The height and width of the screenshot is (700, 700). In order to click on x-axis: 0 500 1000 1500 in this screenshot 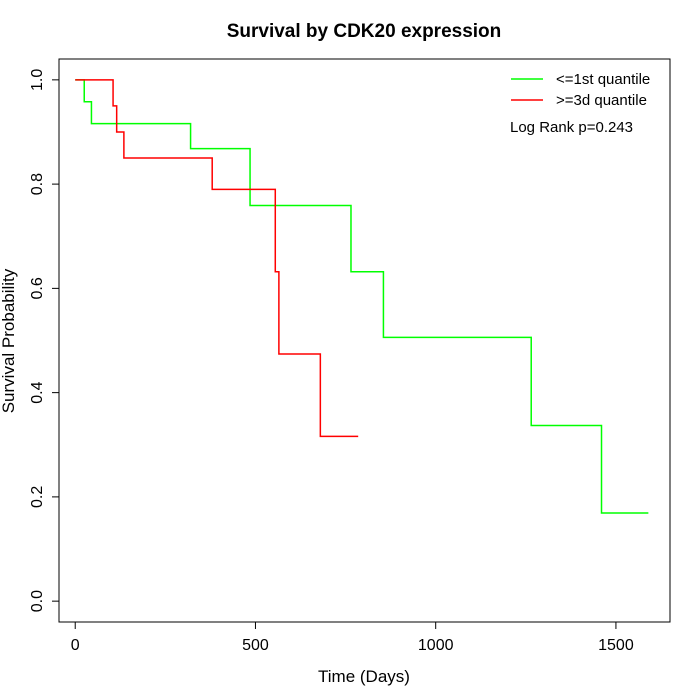, I will do `click(352, 637)`.